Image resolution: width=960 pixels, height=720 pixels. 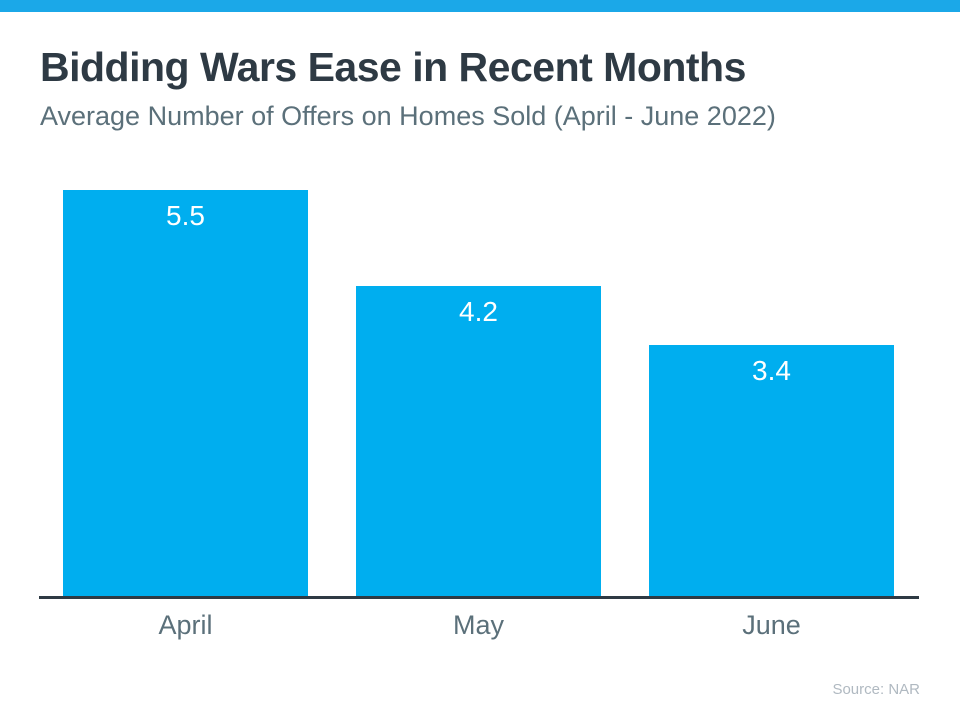 I want to click on x-axis-label-may: May, so click(x=478, y=625).